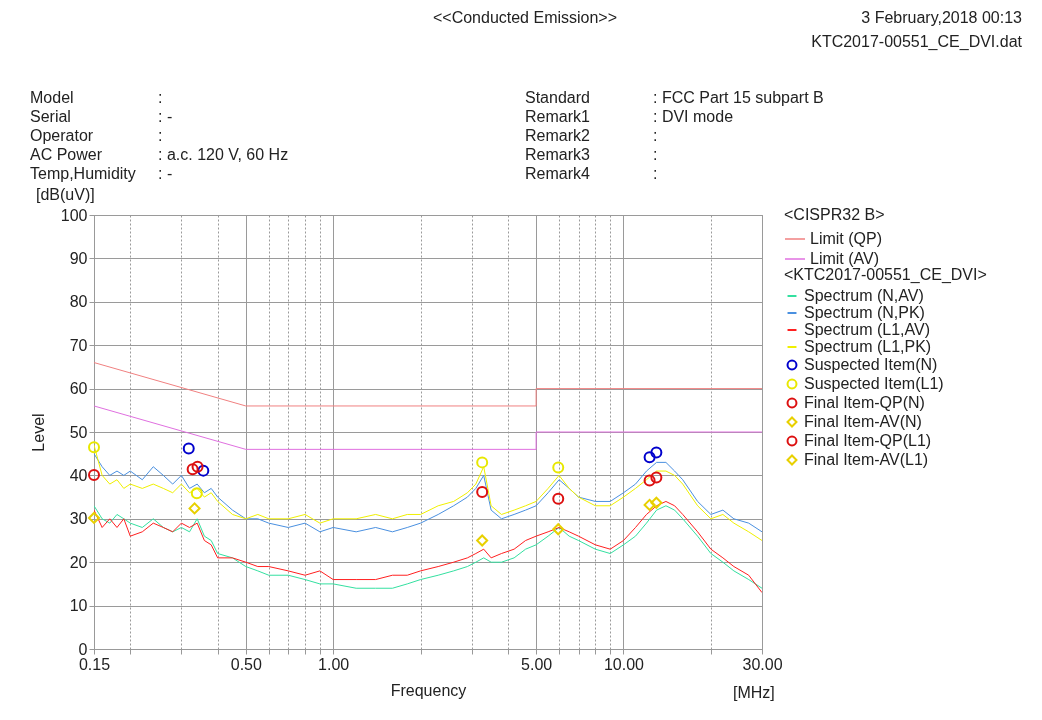 This screenshot has width=1042, height=720. What do you see at coordinates (834, 214) in the screenshot?
I see `text: <CISPR32 B>` at bounding box center [834, 214].